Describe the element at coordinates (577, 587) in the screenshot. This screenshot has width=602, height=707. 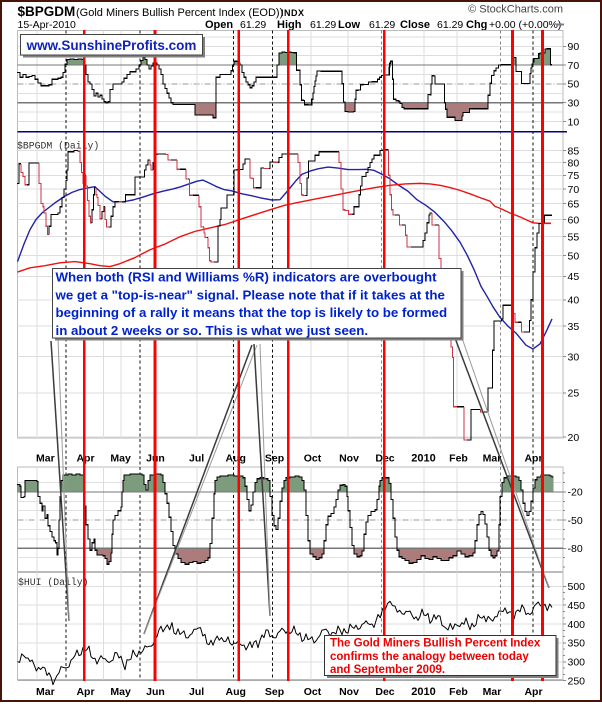
I see `svg-text: 500` at that location.